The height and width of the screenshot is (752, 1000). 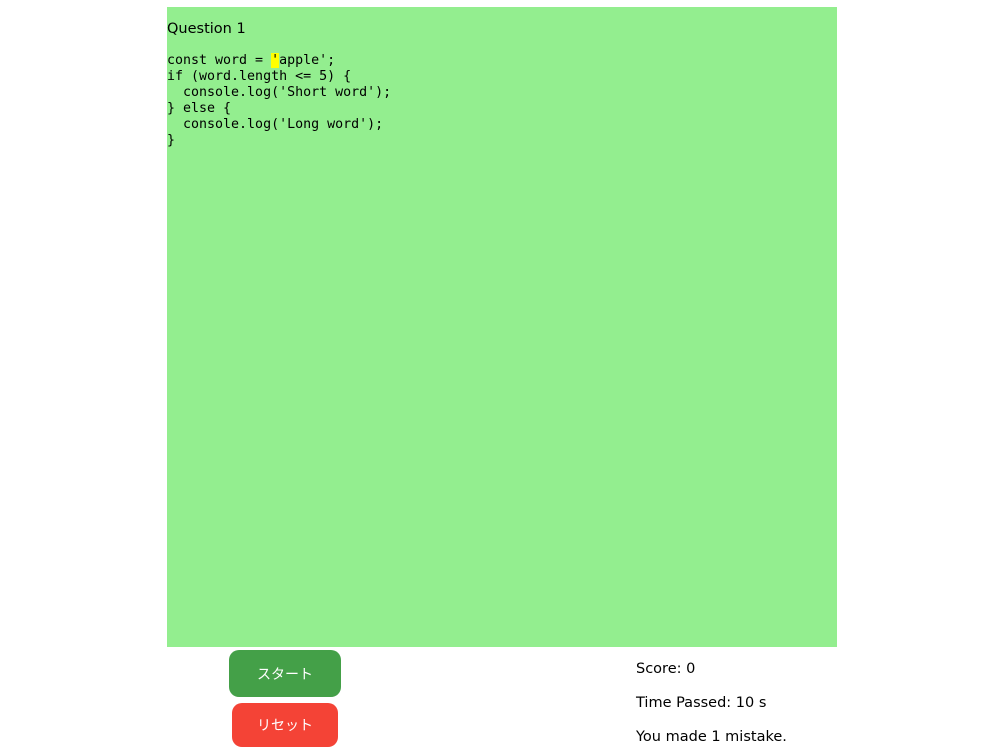 I want to click on mistakes-text: You made 1 mistake., so click(x=711, y=737).